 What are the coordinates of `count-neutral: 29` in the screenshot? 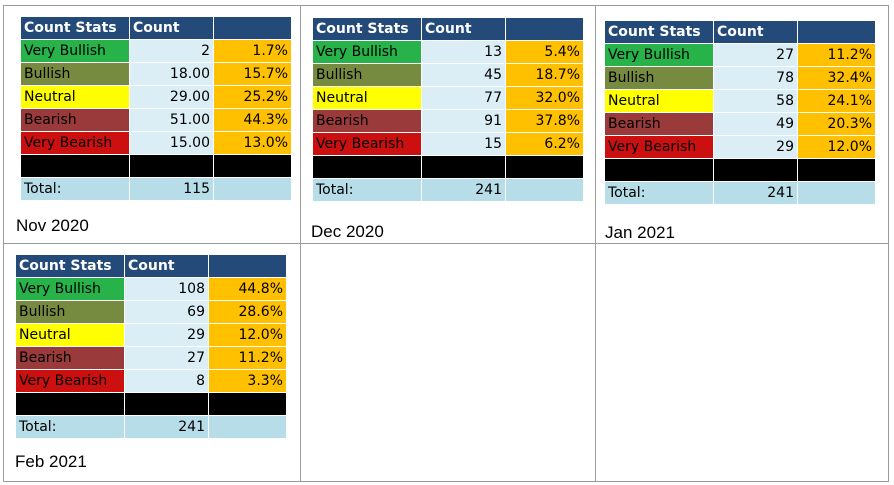 It's located at (166, 335).